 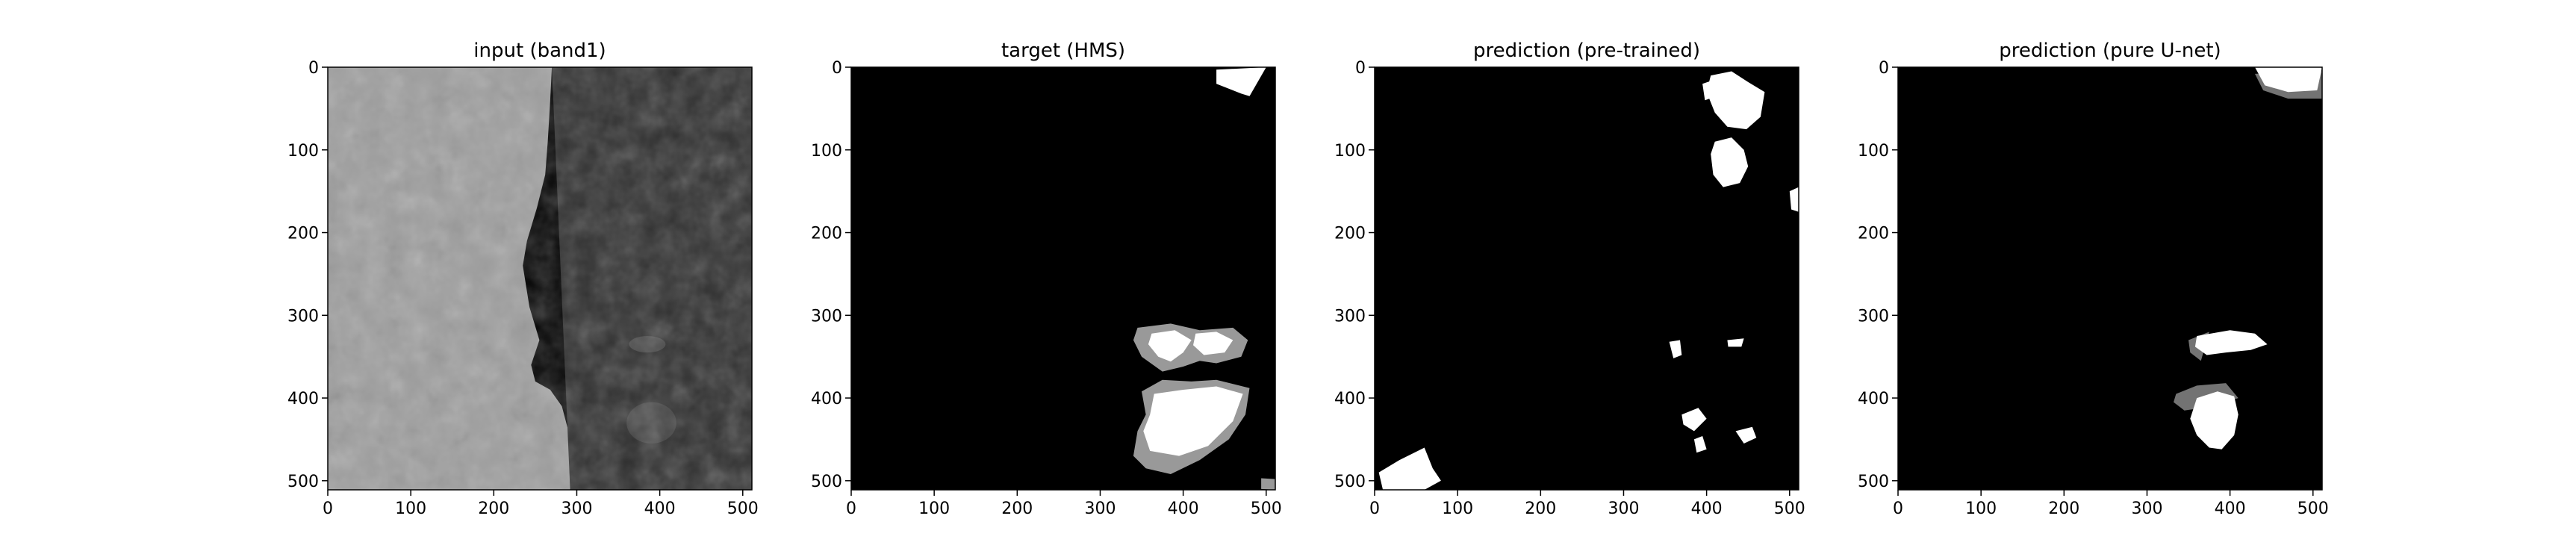 I want to click on panel-title: target (HMS), so click(x=1063, y=51).